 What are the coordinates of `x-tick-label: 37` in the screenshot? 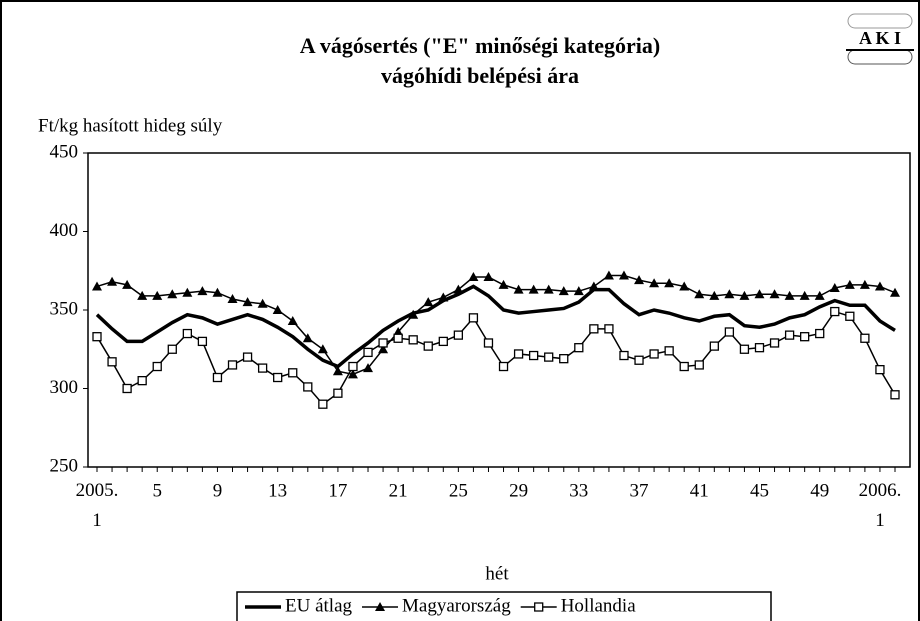 It's located at (639, 490).